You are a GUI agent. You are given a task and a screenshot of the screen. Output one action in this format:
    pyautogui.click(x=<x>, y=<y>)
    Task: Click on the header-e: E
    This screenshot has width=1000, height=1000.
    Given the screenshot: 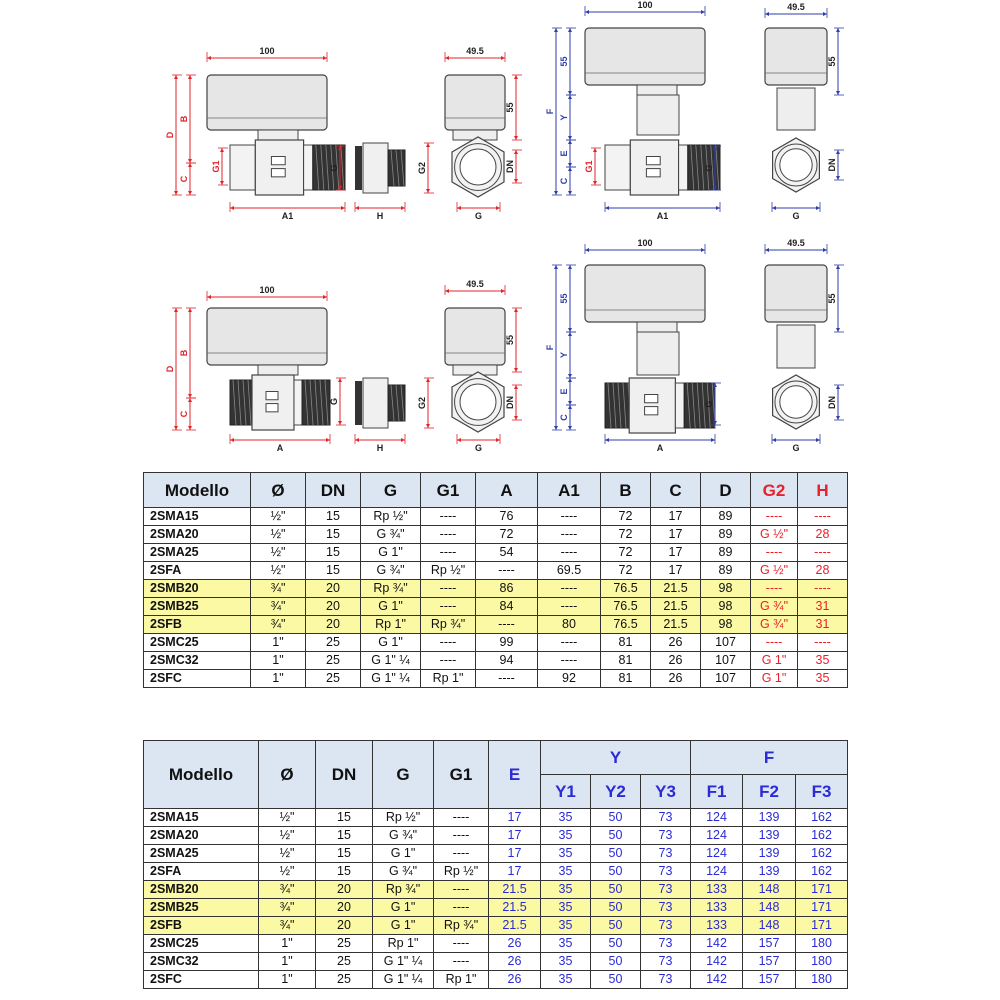 What is the action you would take?
    pyautogui.click(x=514, y=774)
    